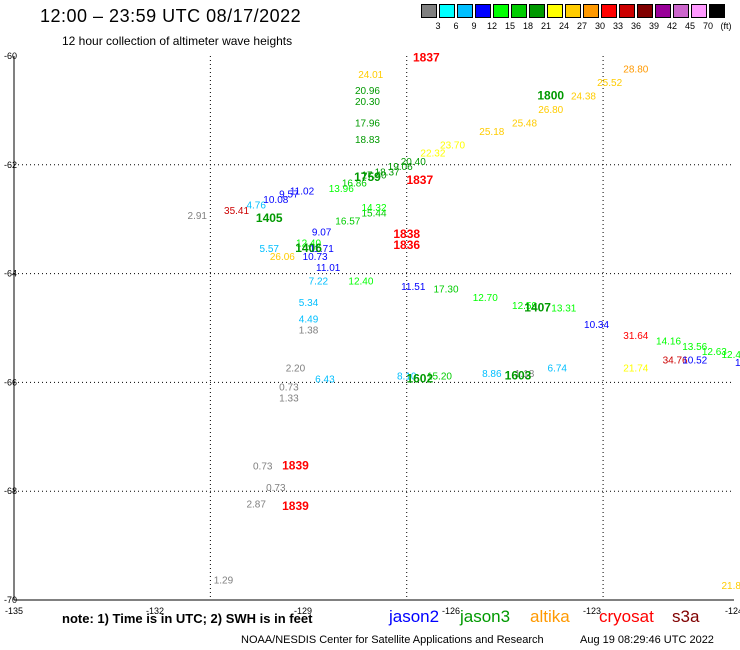 Image resolution: width=740 pixels, height=650 pixels. What do you see at coordinates (474, 26) in the screenshot?
I see `color-scale-label: 9` at bounding box center [474, 26].